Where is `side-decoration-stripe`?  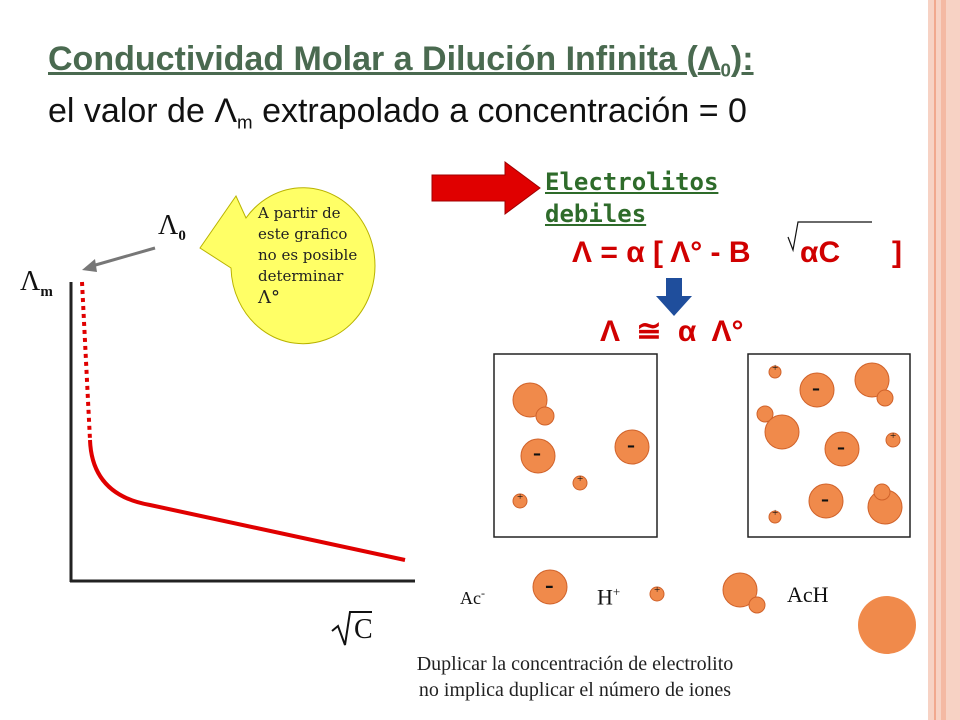
side-decoration-stripe is located at coordinates (943, 360).